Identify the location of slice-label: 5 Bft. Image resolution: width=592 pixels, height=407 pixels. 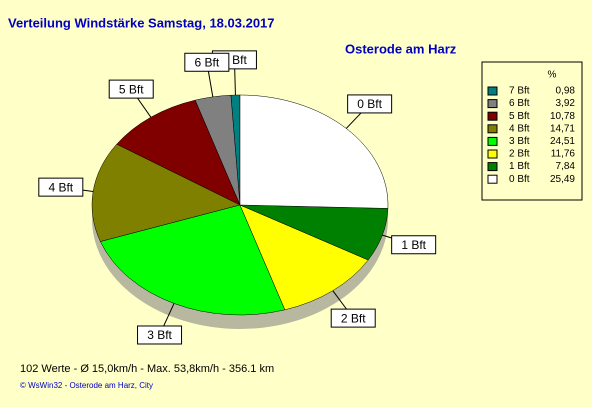
(131, 89).